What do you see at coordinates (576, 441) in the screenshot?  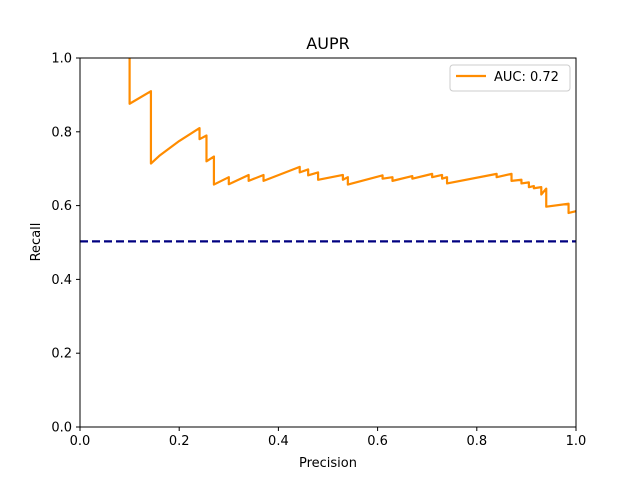 I see `x-tick-label: 1.0` at bounding box center [576, 441].